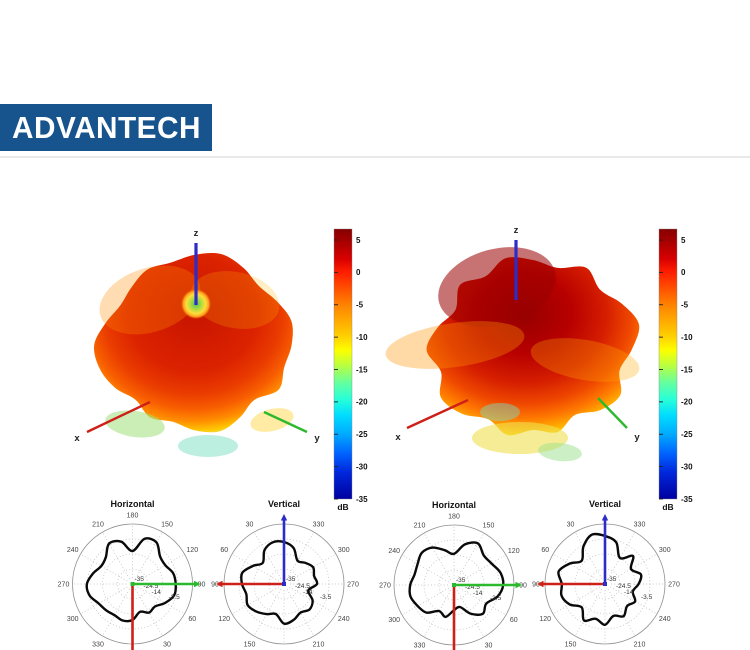 This screenshot has width=750, height=650. Describe the element at coordinates (605, 504) in the screenshot. I see `polar-title: Vertical` at that location.